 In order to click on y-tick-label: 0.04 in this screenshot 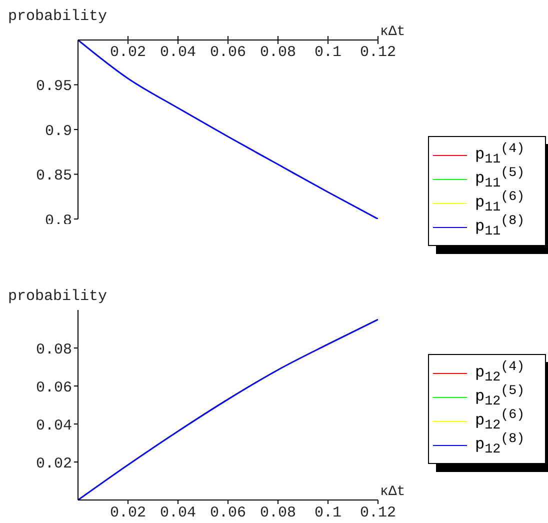, I will do `click(54, 425)`.